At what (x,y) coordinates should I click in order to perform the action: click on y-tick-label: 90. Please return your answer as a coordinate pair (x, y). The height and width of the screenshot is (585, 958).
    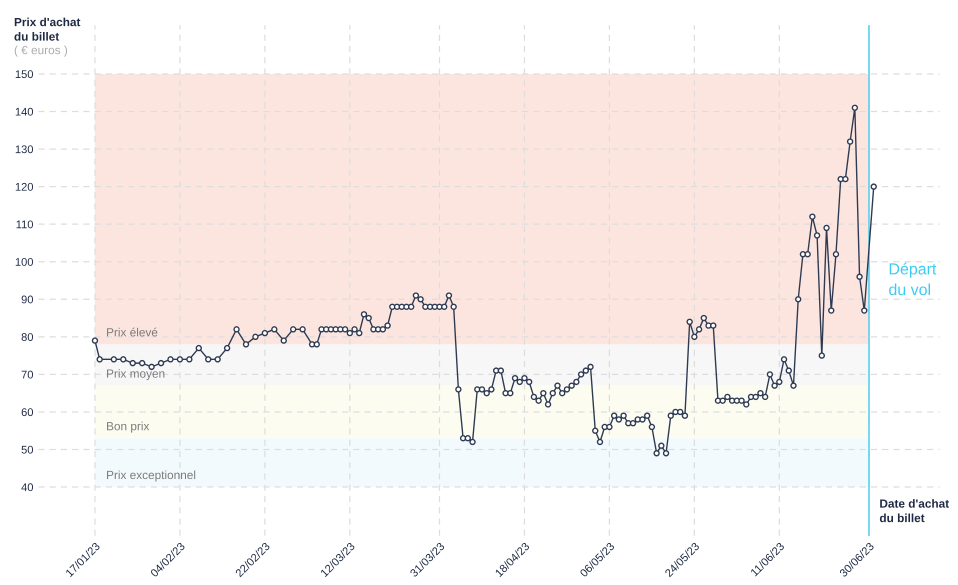
    Looking at the image, I should click on (28, 300).